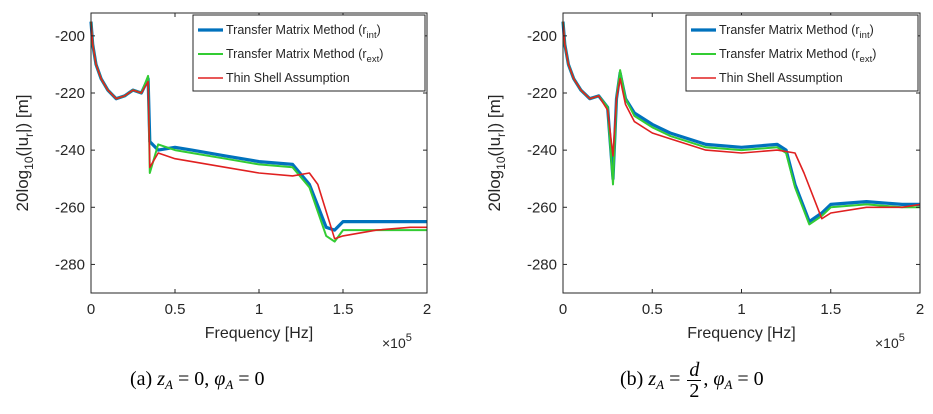 Image resolution: width=933 pixels, height=414 pixels. What do you see at coordinates (193, 379) in the screenshot?
I see `caption-a-eq1: = 0,` at bounding box center [193, 379].